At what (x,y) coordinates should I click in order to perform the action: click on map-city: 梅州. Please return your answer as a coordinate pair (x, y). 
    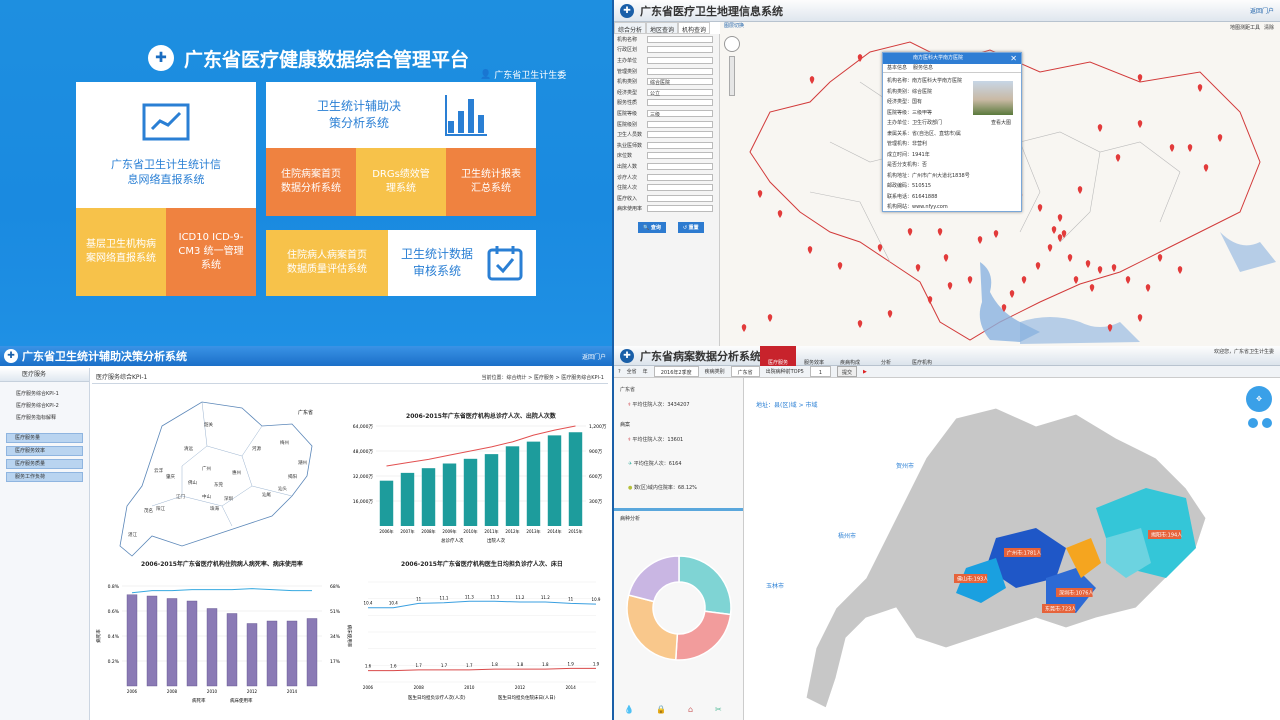
    Looking at the image, I should click on (284, 442).